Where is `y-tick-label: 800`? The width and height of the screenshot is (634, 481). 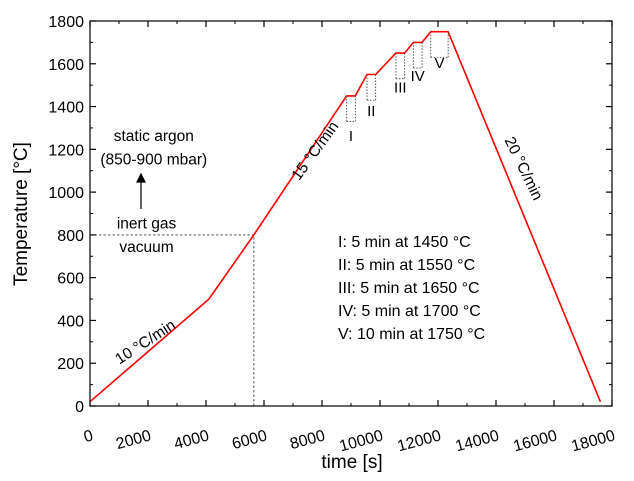 y-tick-label: 800 is located at coordinates (70, 236).